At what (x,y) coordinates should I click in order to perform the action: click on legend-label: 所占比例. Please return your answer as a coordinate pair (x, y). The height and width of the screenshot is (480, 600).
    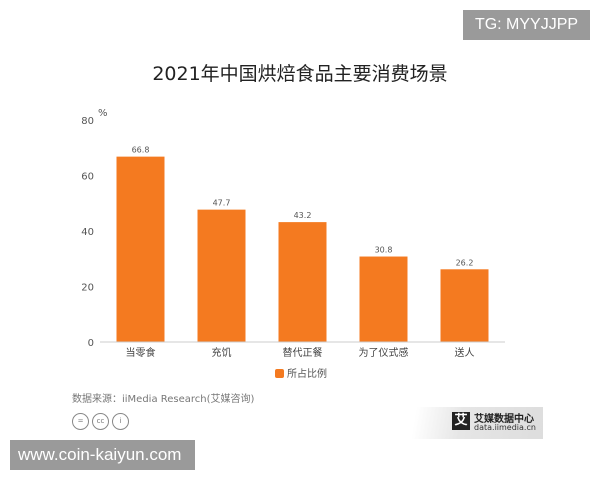
    Looking at the image, I should click on (307, 373).